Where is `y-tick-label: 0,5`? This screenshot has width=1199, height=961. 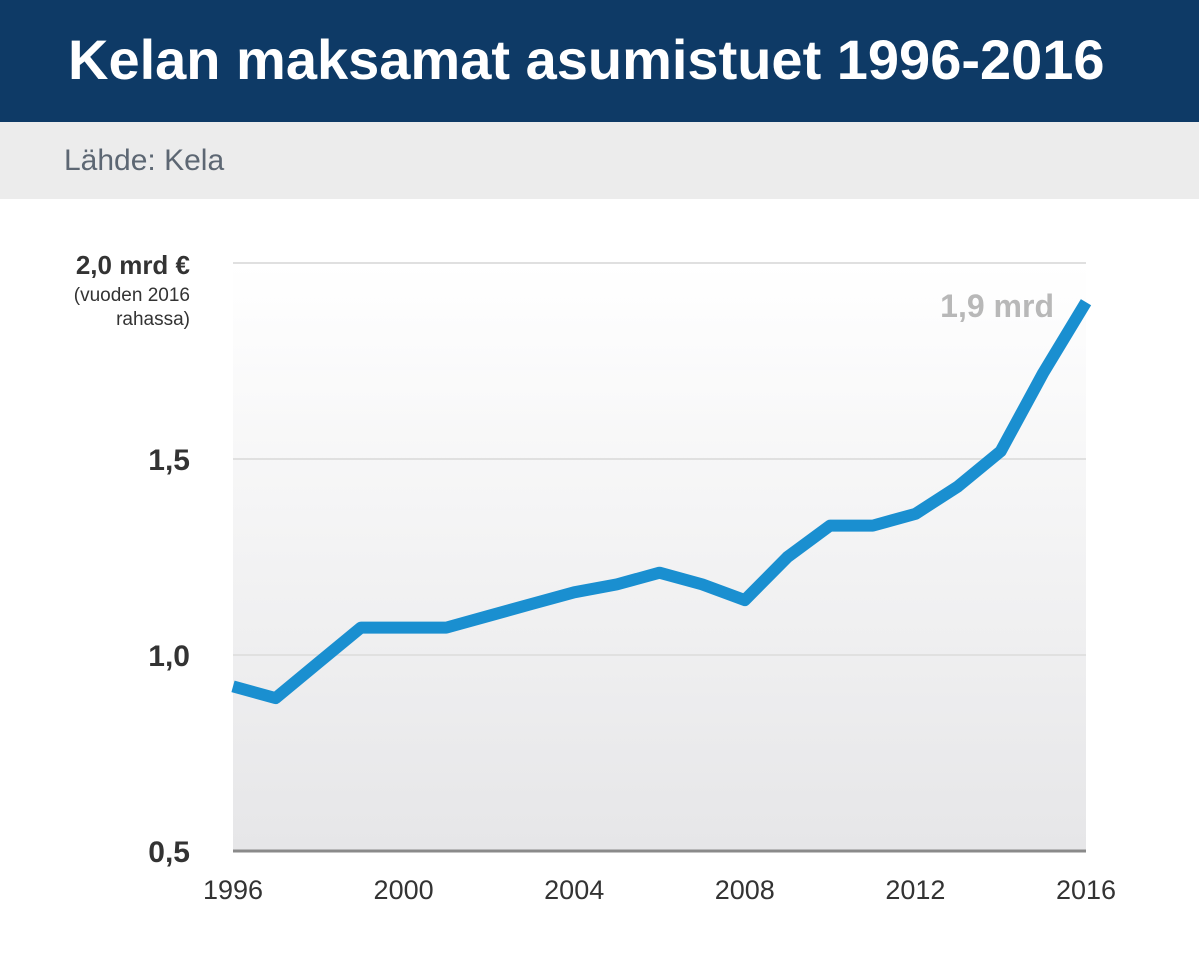 y-tick-label: 0,5 is located at coordinates (169, 852).